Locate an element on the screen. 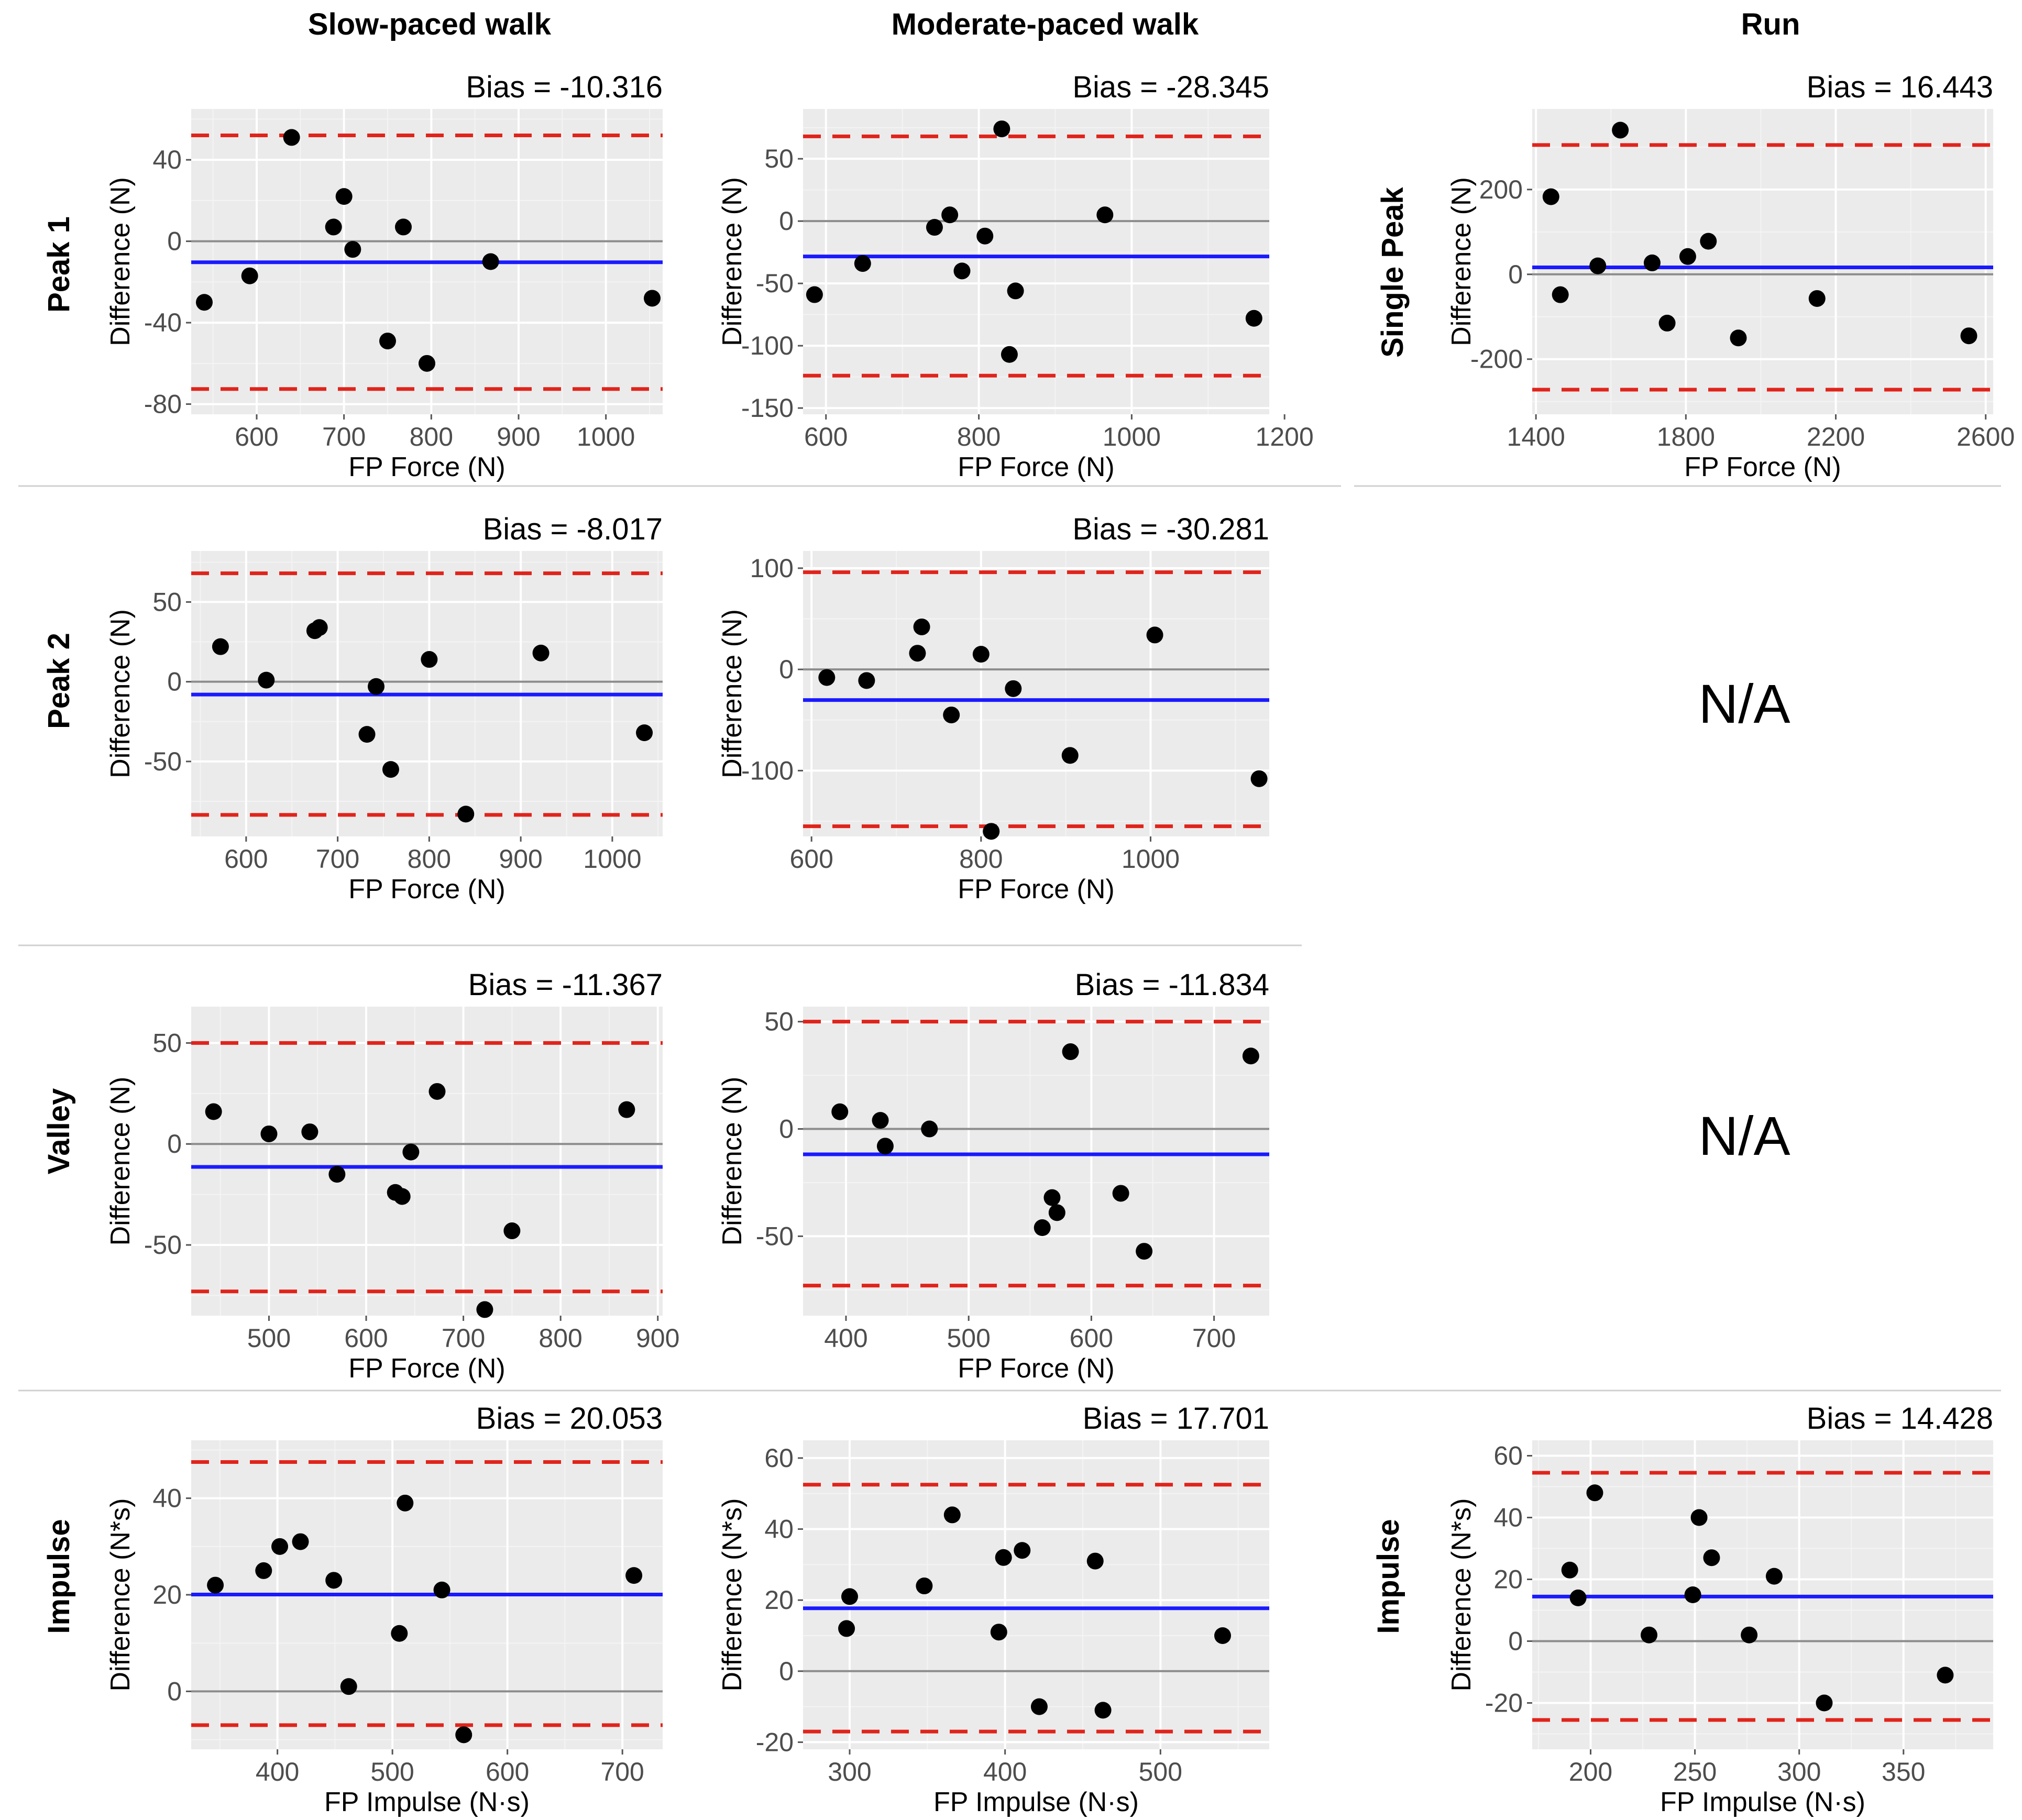 This screenshot has width=2022, height=1820. bias-title: Bias = 17.701 is located at coordinates (1176, 1419).